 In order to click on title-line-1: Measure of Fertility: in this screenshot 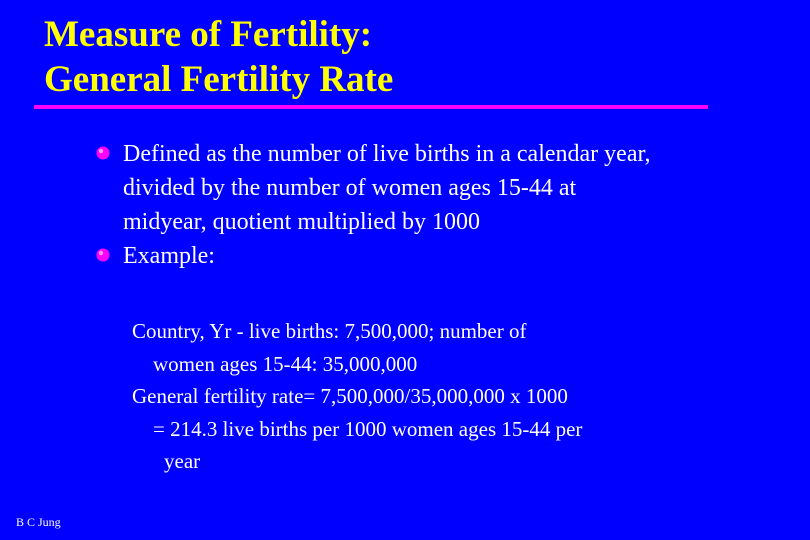, I will do `click(208, 34)`.